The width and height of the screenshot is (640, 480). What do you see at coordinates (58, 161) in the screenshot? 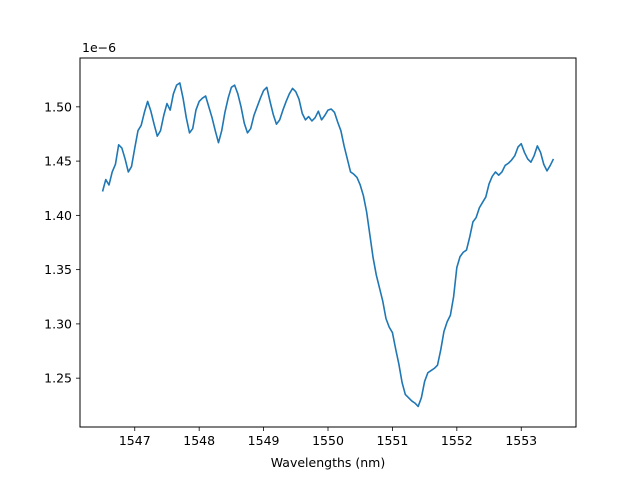
I see `y-tick-label: 1.45` at bounding box center [58, 161].